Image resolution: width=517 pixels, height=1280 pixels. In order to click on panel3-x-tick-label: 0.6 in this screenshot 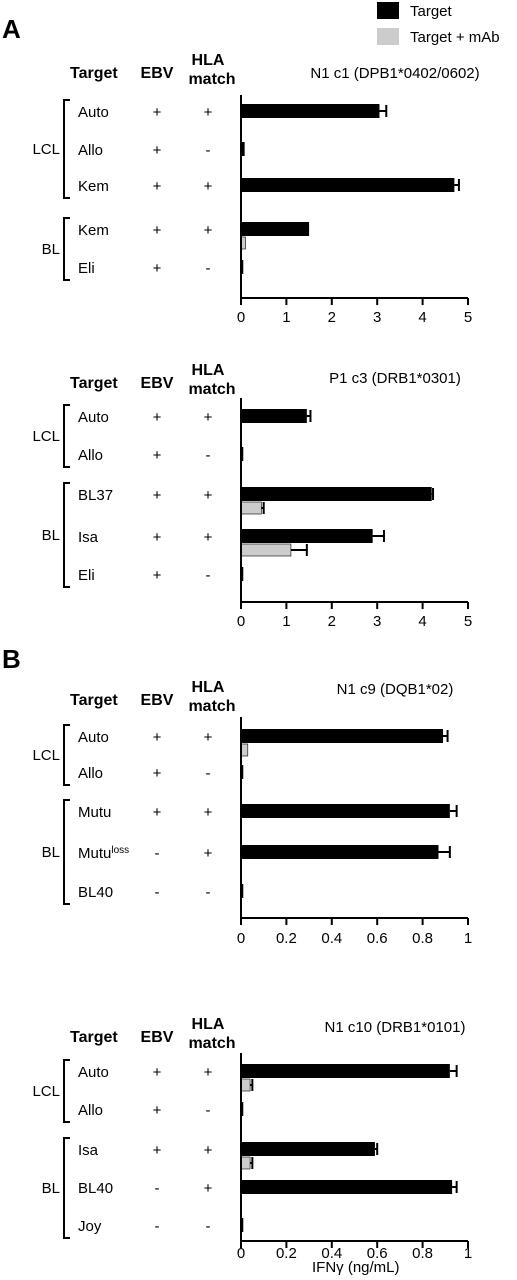, I will do `click(377, 938)`.